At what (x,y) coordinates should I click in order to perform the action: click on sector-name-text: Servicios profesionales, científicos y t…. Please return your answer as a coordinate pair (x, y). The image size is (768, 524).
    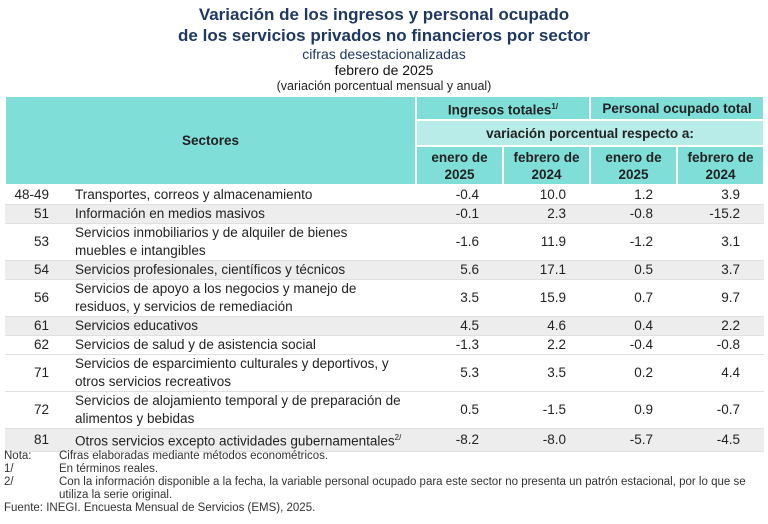
    Looking at the image, I should click on (210, 269).